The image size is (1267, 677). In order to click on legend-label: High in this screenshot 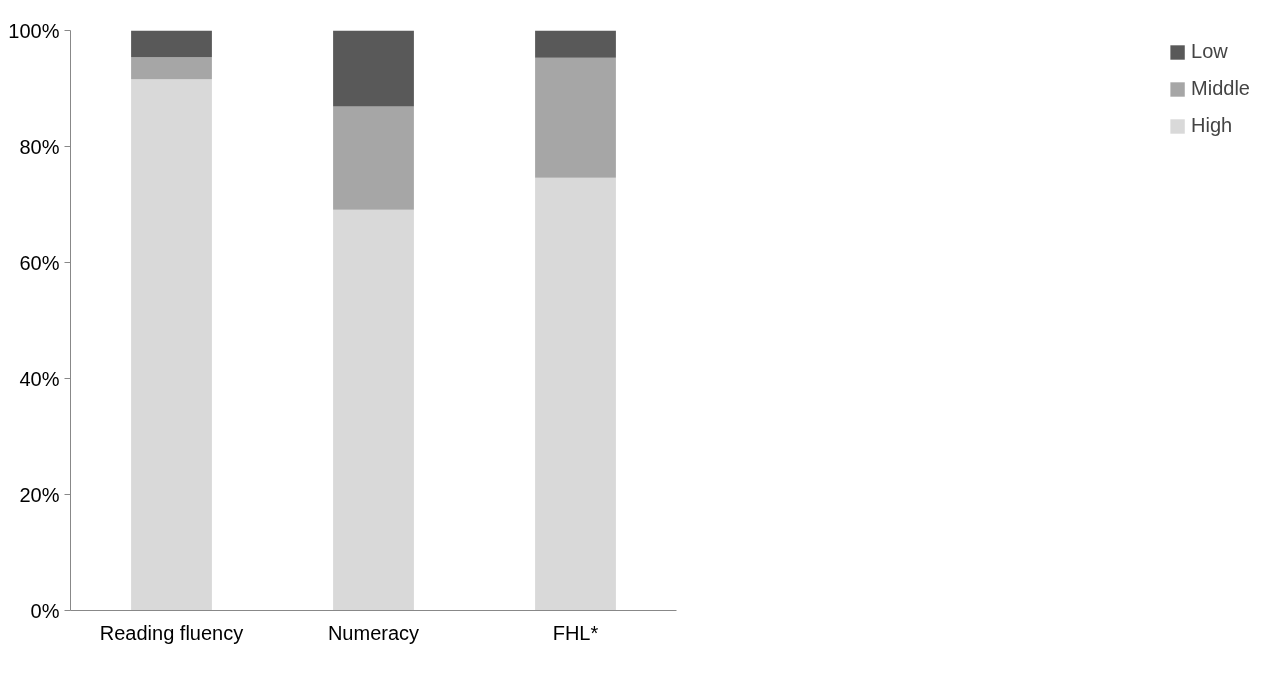, I will do `click(1212, 125)`.